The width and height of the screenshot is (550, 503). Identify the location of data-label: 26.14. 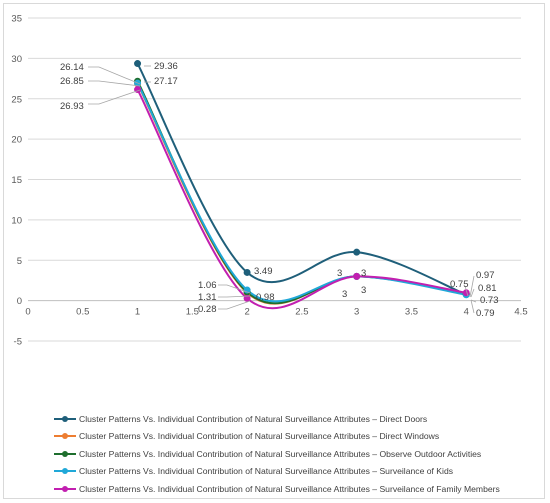
(72, 67).